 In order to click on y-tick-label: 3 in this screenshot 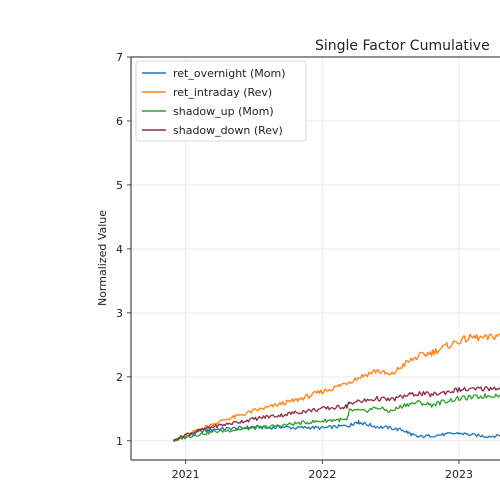, I will do `click(119, 313)`.